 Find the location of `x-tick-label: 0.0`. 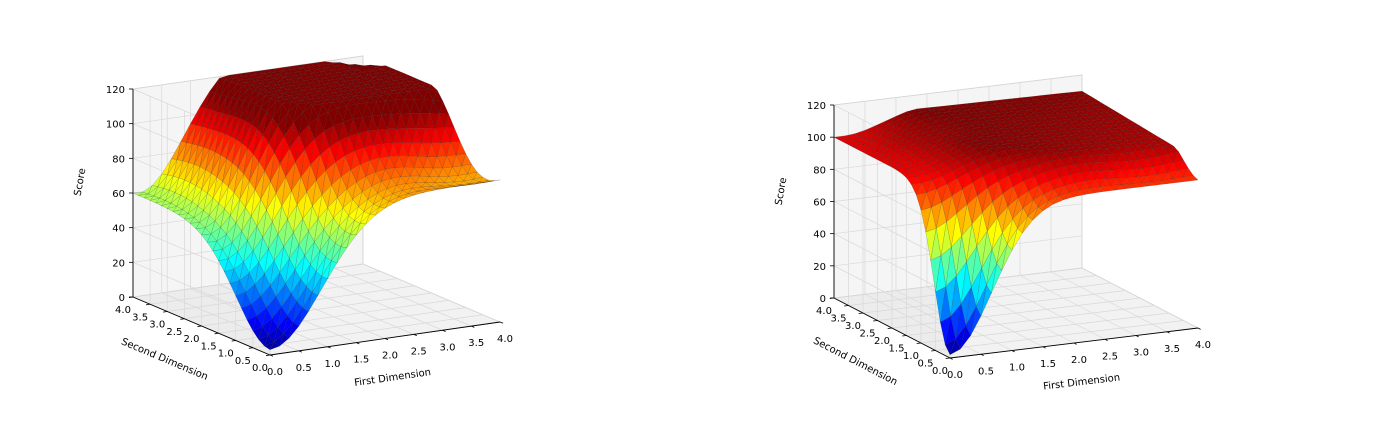

x-tick-label: 0.0 is located at coordinates (275, 372).